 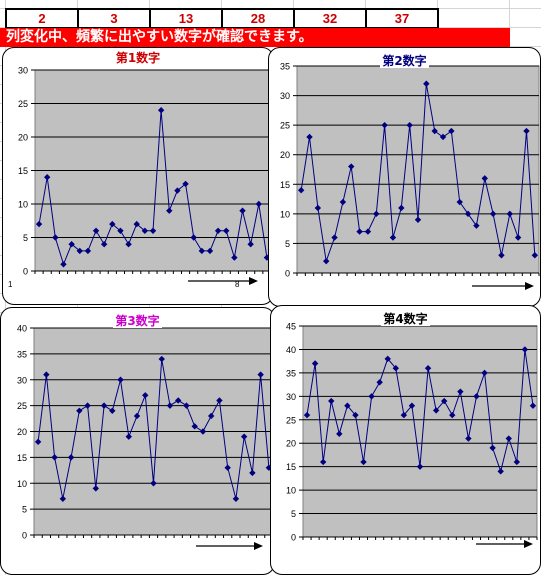 I want to click on header-number-row: 2 3 13 28 32 37, so click(x=222, y=18).